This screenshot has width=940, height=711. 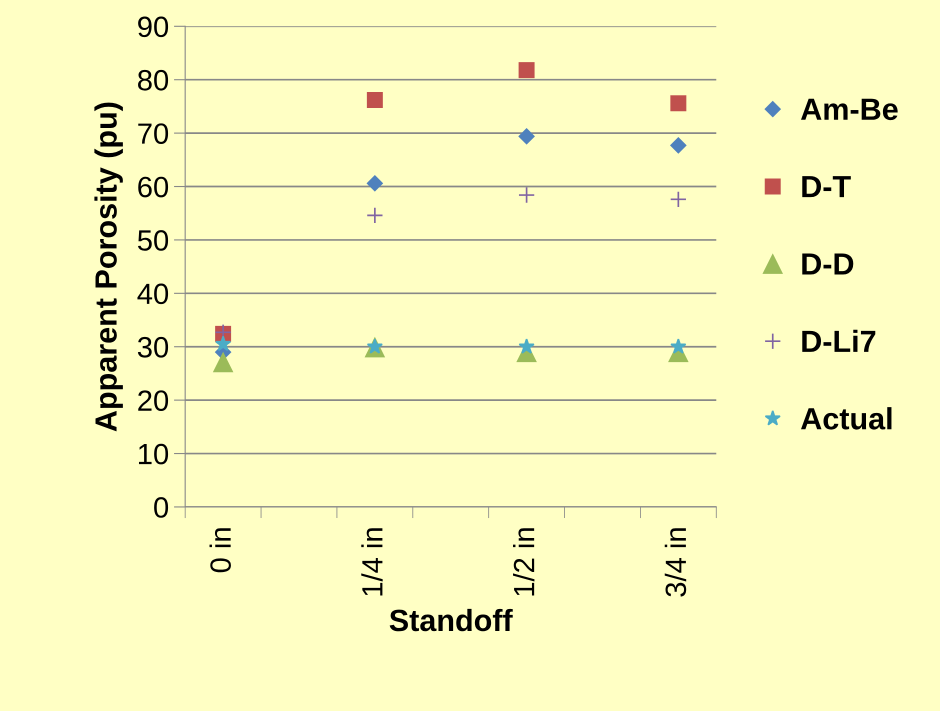 What do you see at coordinates (451, 620) in the screenshot?
I see `x-axis-title: Standoff` at bounding box center [451, 620].